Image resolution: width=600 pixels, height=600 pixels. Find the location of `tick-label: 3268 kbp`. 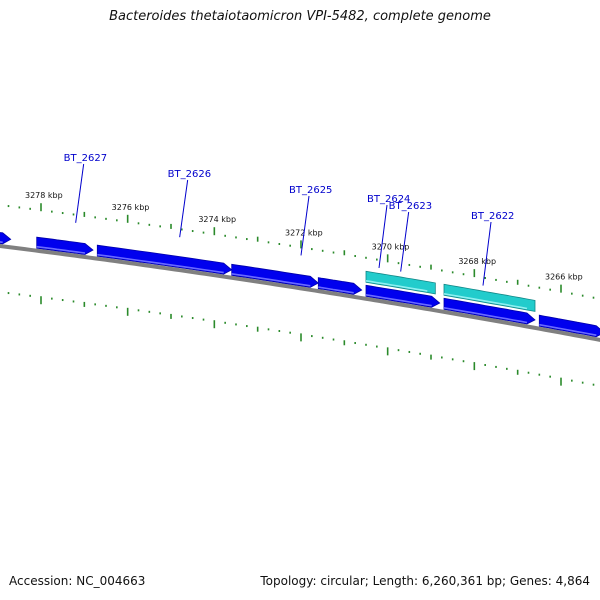

tick-label: 3268 kbp is located at coordinates (477, 261).